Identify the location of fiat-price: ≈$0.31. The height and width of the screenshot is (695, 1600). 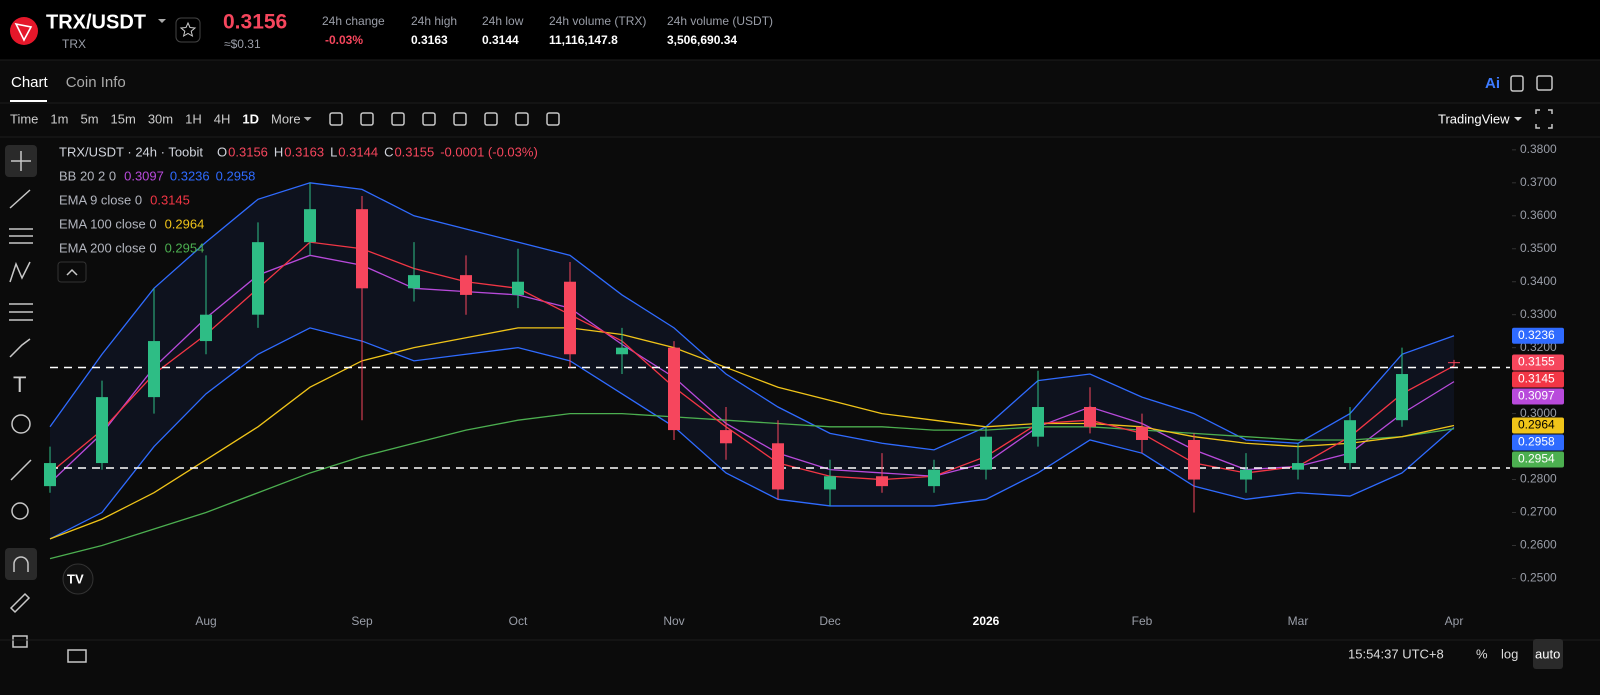
(242, 44).